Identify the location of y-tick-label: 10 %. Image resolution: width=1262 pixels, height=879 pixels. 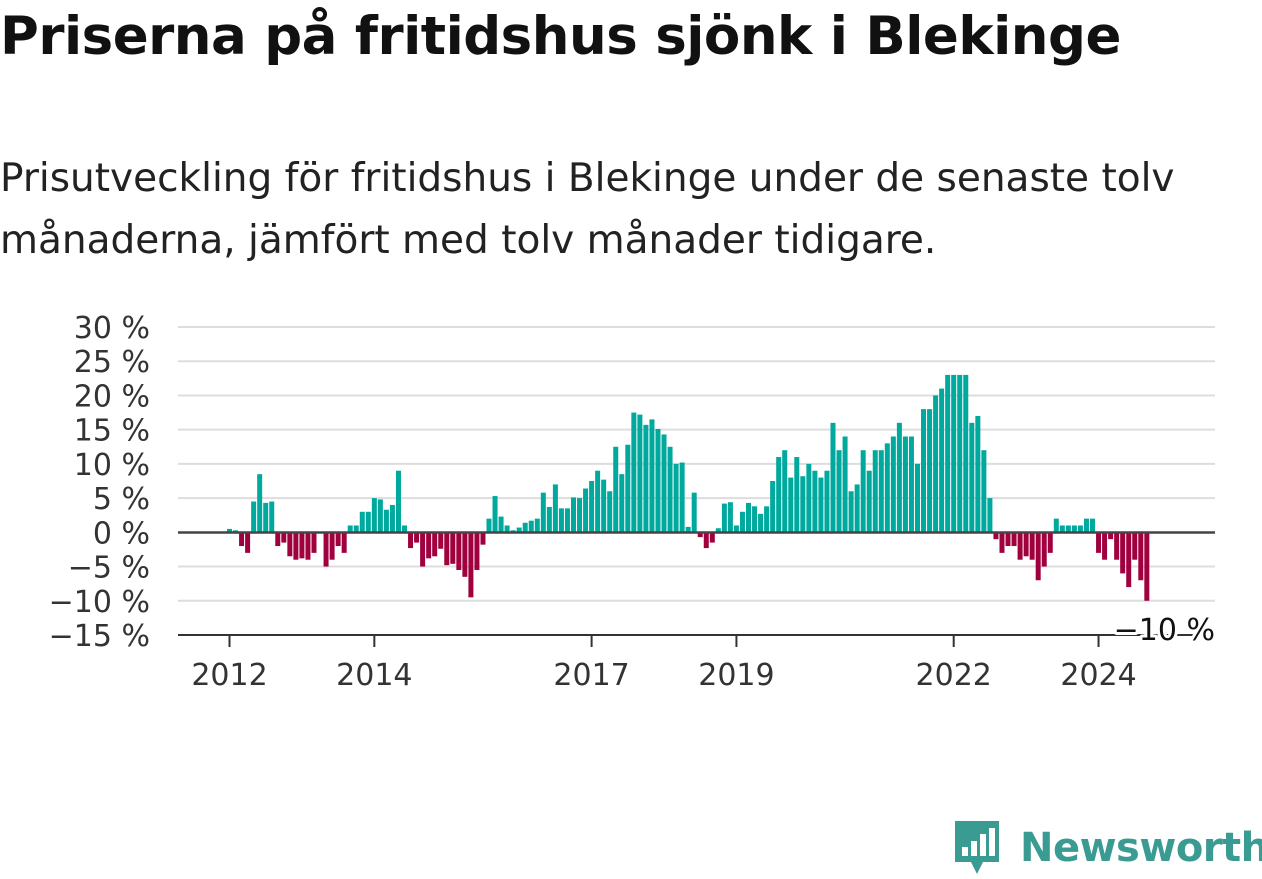
(112, 465).